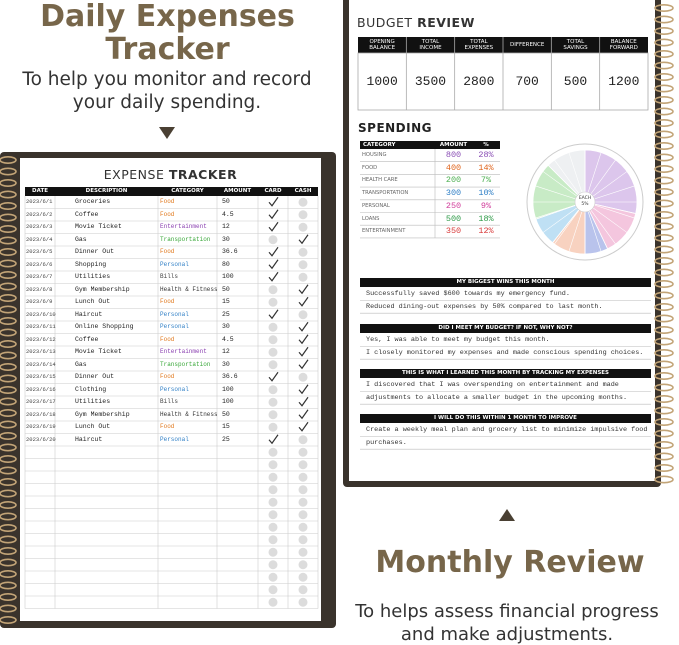  I want to click on spending-header: CATEGORY, so click(379, 145).